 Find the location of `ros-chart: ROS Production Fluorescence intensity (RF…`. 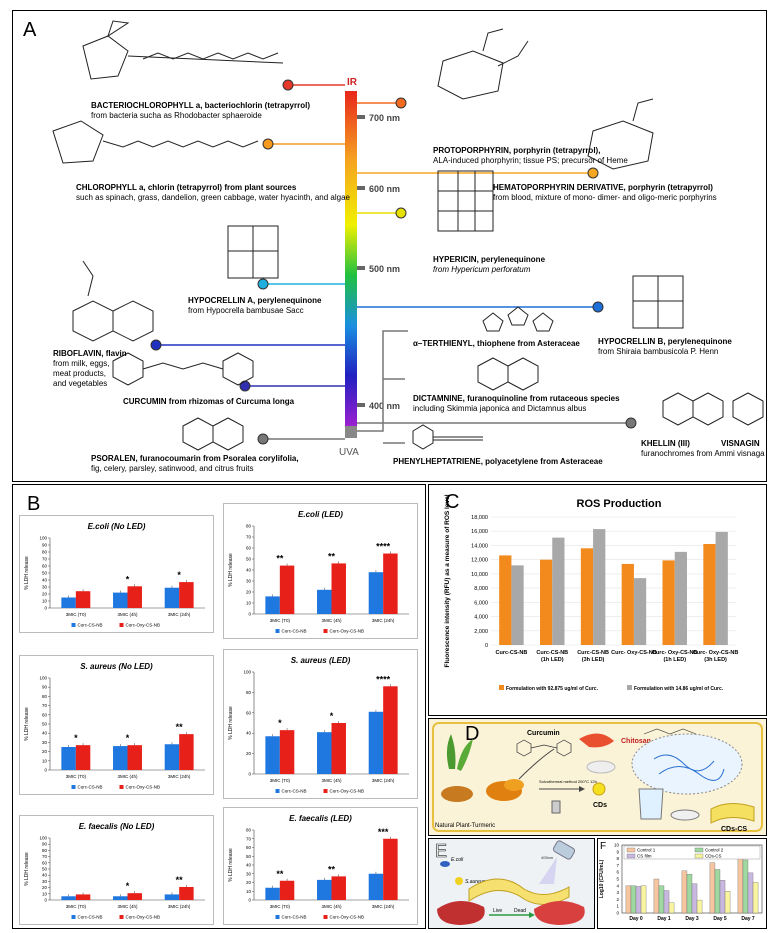

ros-chart: ROS Production Fluorescence intensity (RF… is located at coordinates (591, 593).